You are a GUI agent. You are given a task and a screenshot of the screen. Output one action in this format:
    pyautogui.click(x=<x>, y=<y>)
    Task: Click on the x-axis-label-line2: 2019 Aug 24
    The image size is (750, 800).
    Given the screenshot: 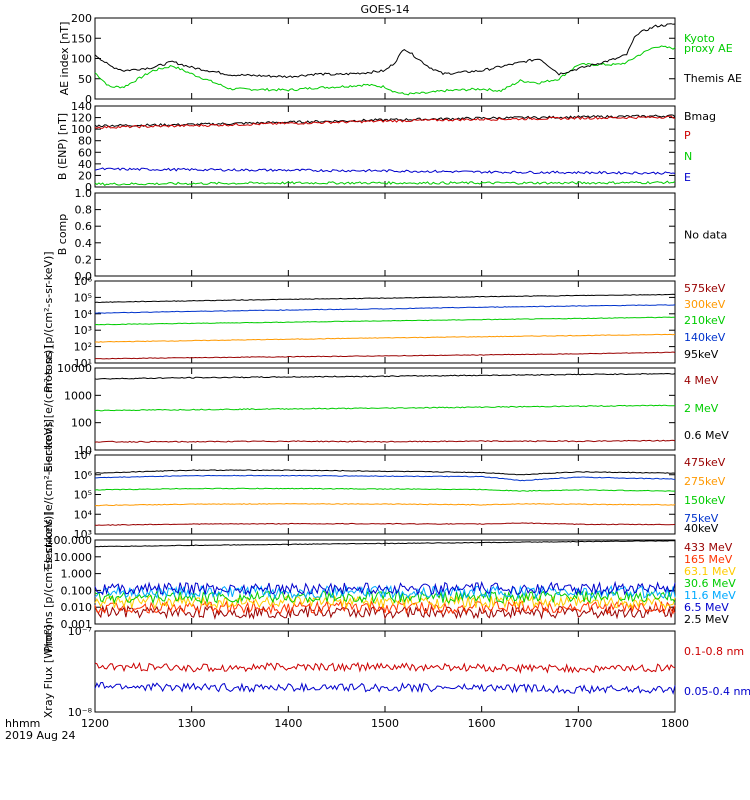 What is the action you would take?
    pyautogui.click(x=40, y=735)
    